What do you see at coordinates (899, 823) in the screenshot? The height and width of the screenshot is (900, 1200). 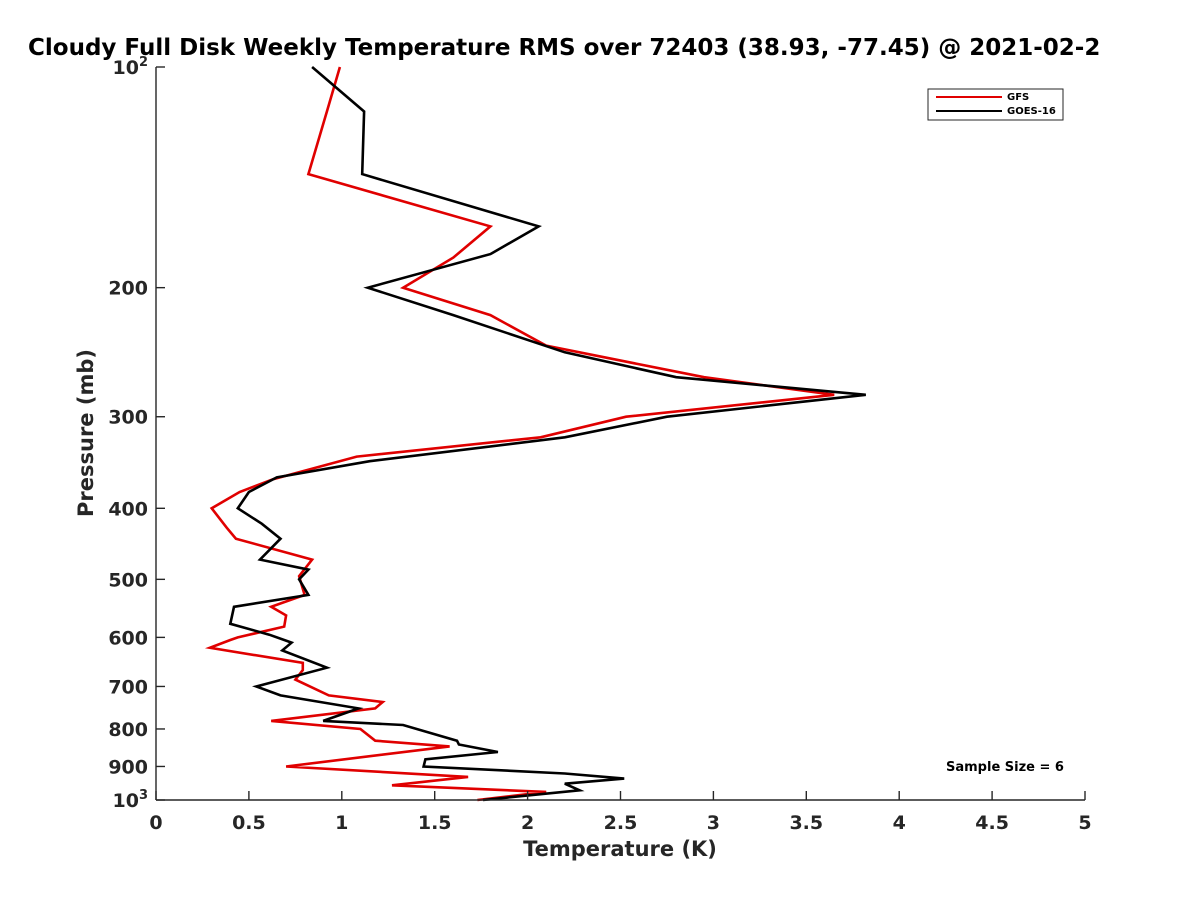 I see `x-tick-label: 4` at bounding box center [899, 823].